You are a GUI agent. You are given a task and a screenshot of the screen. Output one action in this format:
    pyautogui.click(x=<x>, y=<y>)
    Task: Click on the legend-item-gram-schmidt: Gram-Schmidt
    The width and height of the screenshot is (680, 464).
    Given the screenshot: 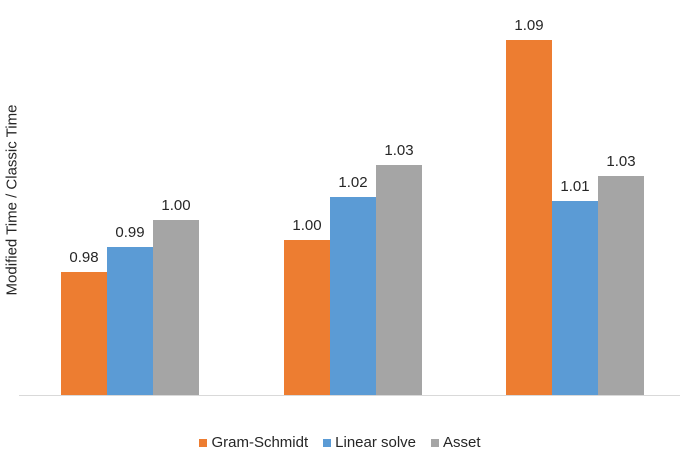 What is the action you would take?
    pyautogui.click(x=253, y=442)
    